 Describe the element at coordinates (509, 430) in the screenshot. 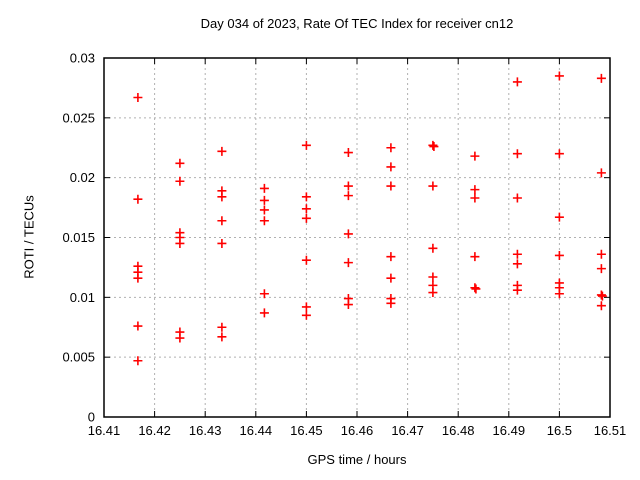

I see `x-tick-label: 16.49` at that location.